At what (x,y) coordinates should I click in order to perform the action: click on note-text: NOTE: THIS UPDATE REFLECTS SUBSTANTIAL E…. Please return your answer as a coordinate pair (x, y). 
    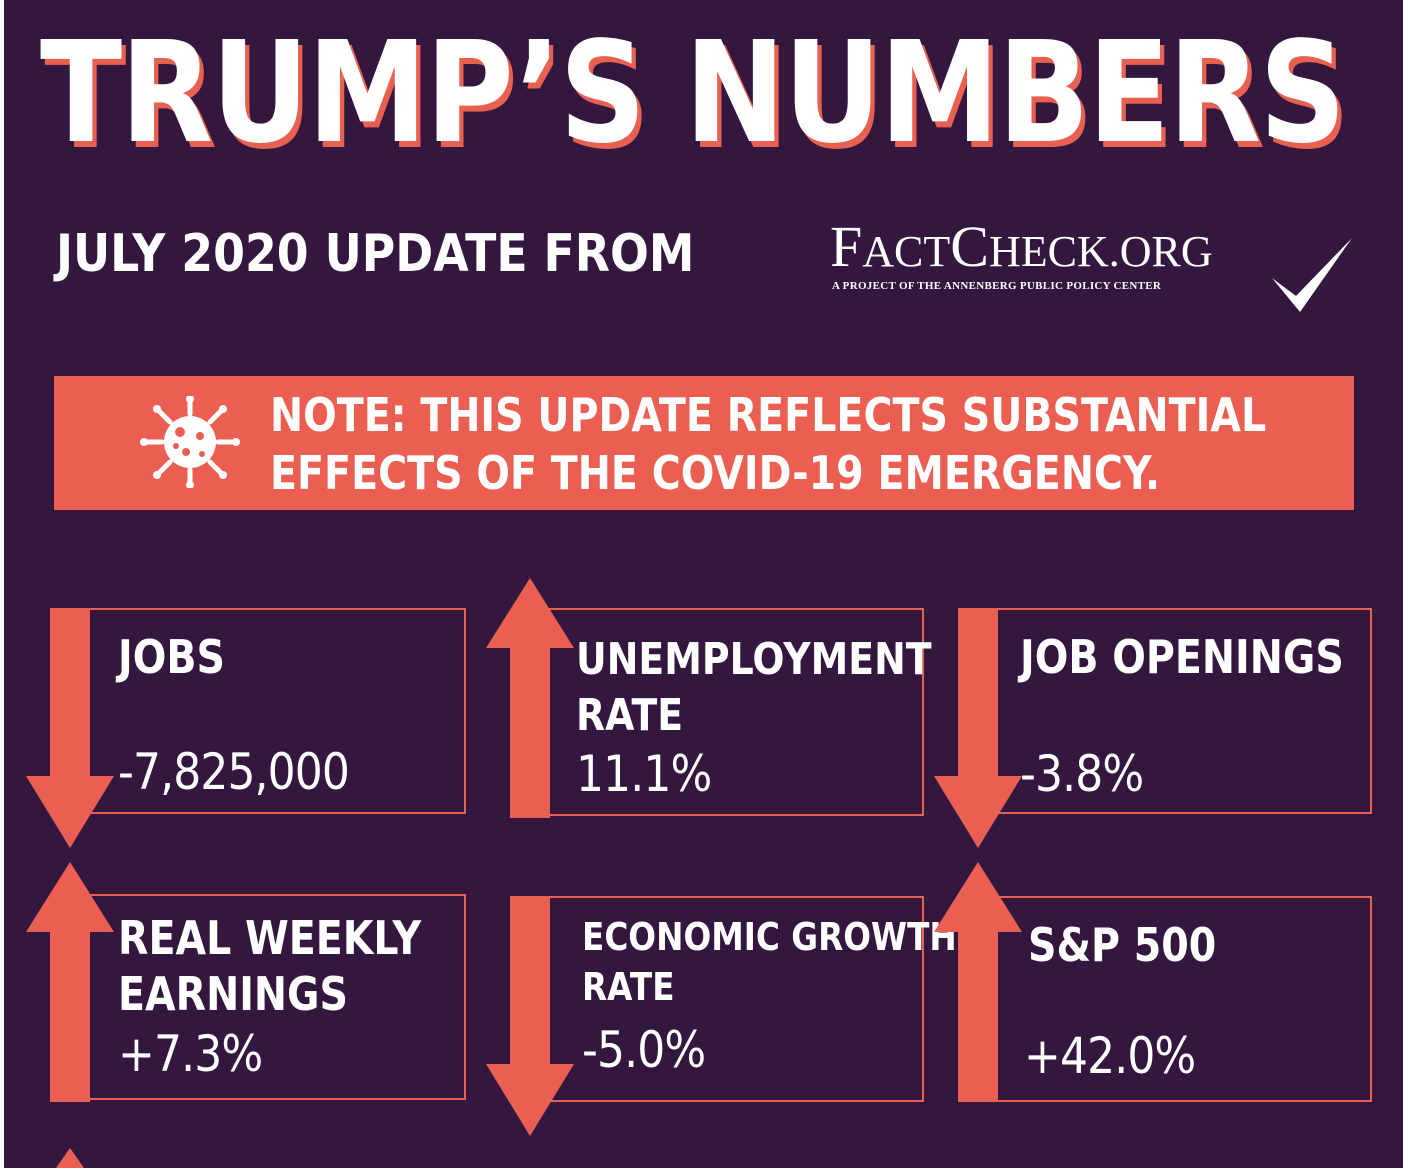
    Looking at the image, I should click on (768, 444).